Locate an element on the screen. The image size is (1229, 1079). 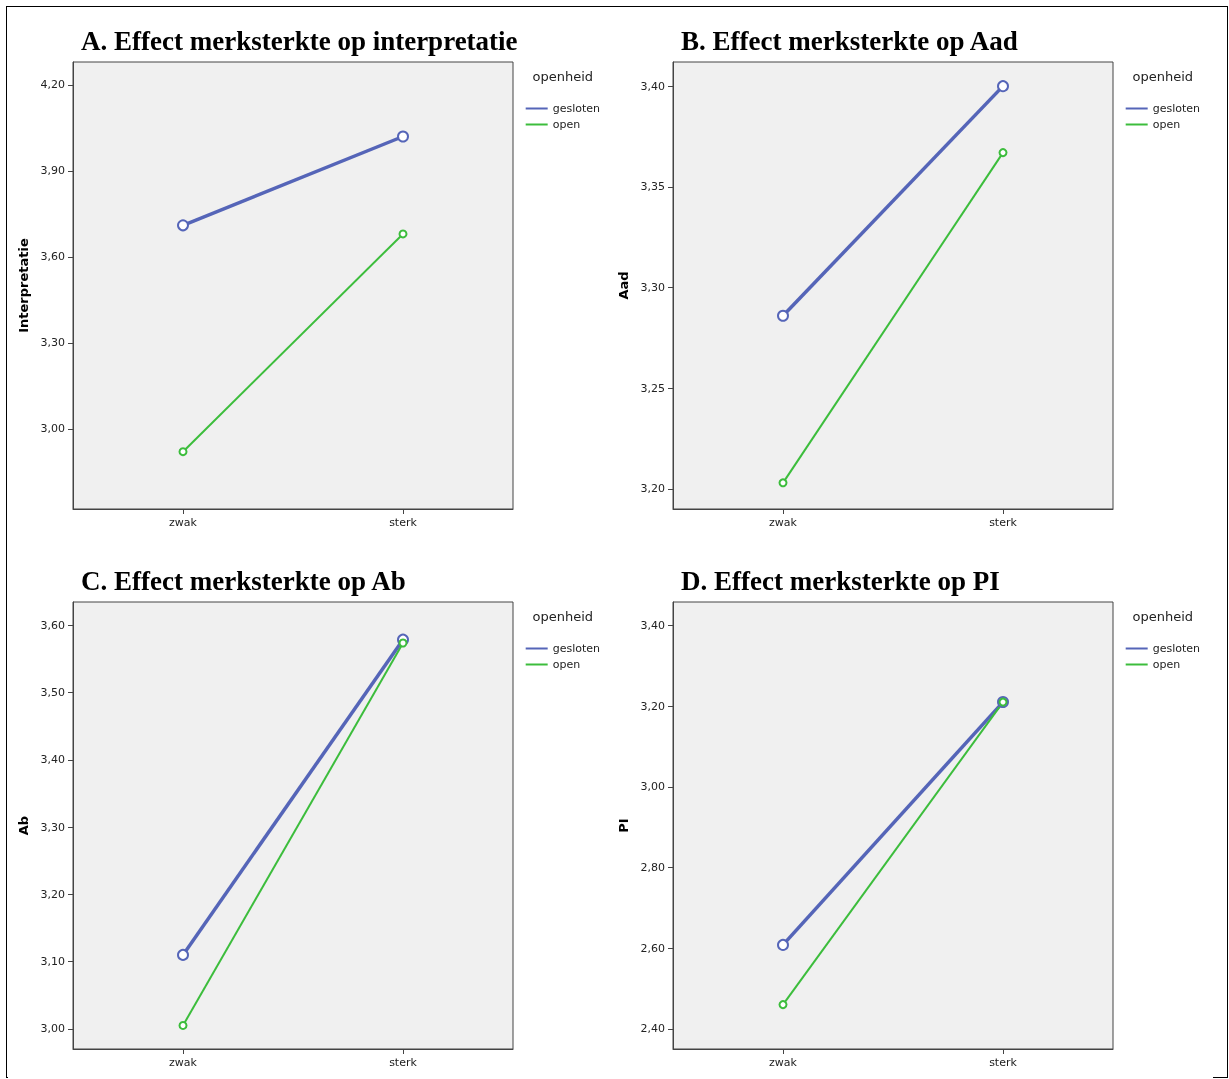
chart-title: C. Effect merksterkte op Ab is located at coordinates (243, 580).